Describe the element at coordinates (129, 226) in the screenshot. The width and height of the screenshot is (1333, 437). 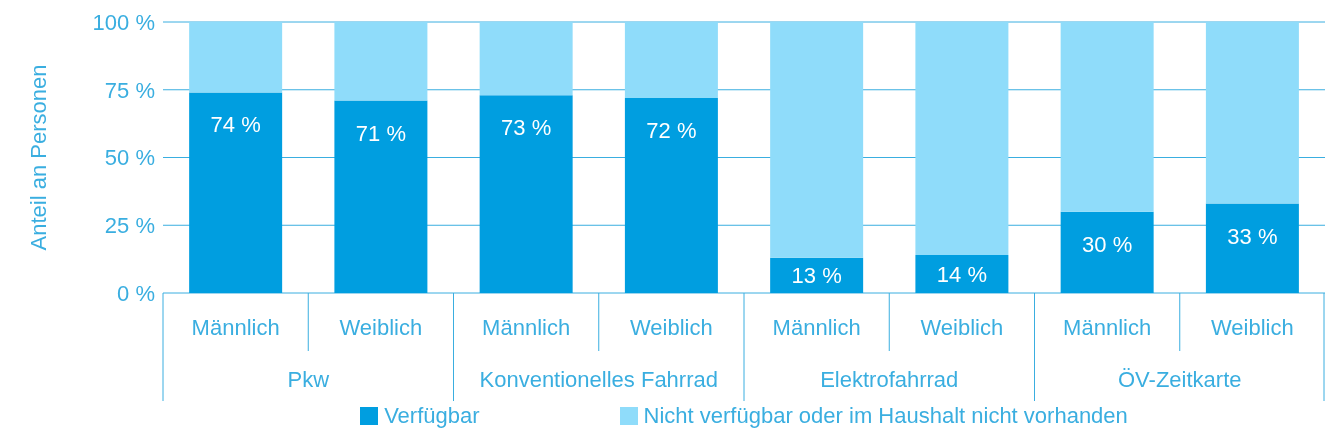
I see `y-tick-label: 25 %` at that location.